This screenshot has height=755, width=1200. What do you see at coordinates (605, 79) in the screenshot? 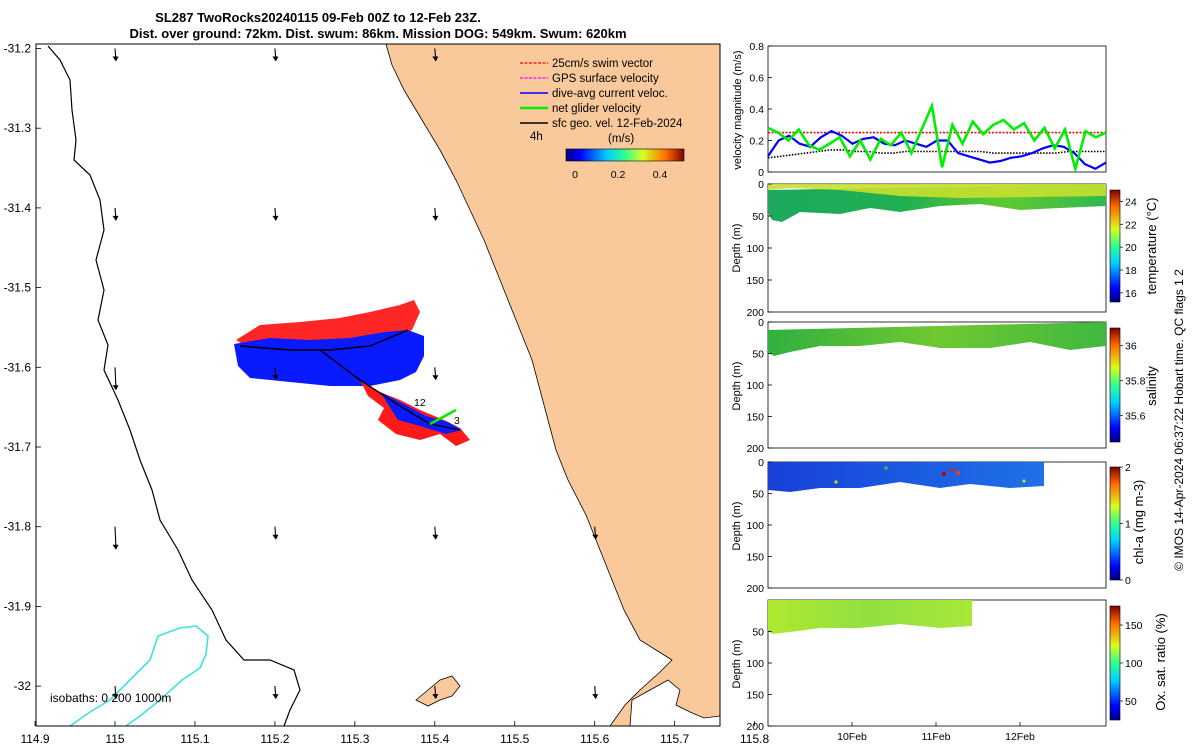
I see `legend-gps-velocity: GPS surface velocity` at bounding box center [605, 79].